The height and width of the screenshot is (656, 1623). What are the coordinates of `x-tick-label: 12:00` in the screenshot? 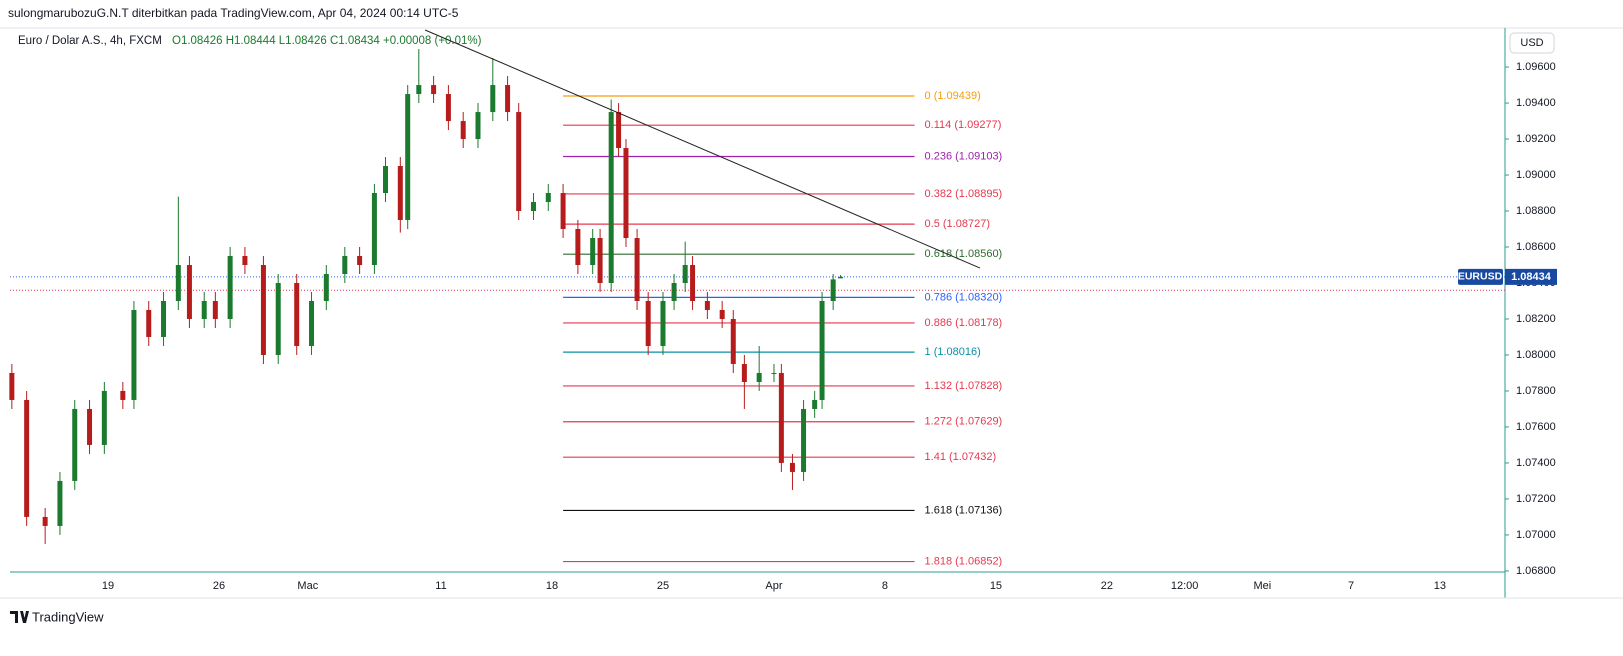 It's located at (1185, 586).